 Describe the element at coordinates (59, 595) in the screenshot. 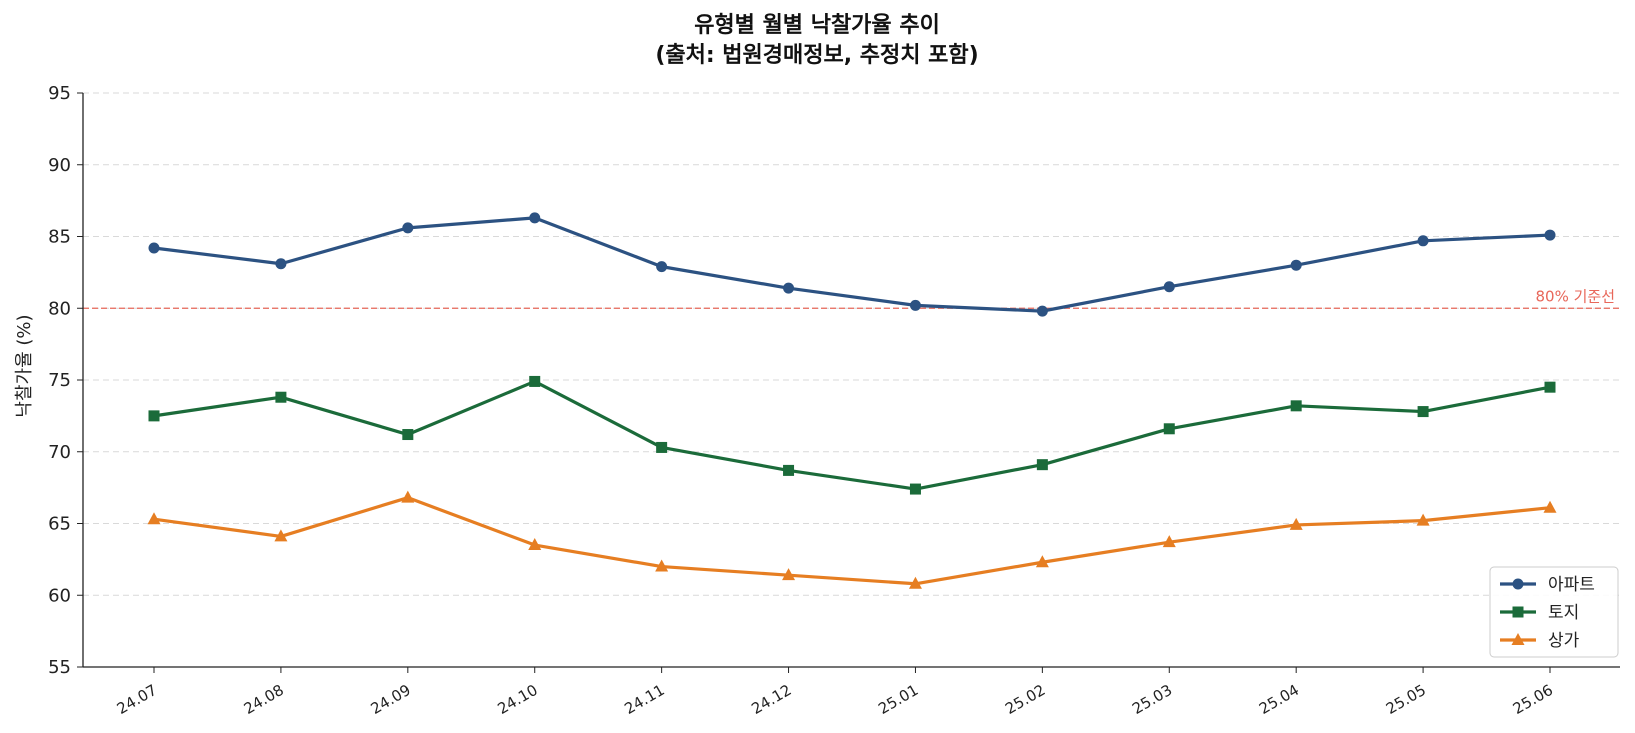

I see `y-tick-label: 60` at that location.